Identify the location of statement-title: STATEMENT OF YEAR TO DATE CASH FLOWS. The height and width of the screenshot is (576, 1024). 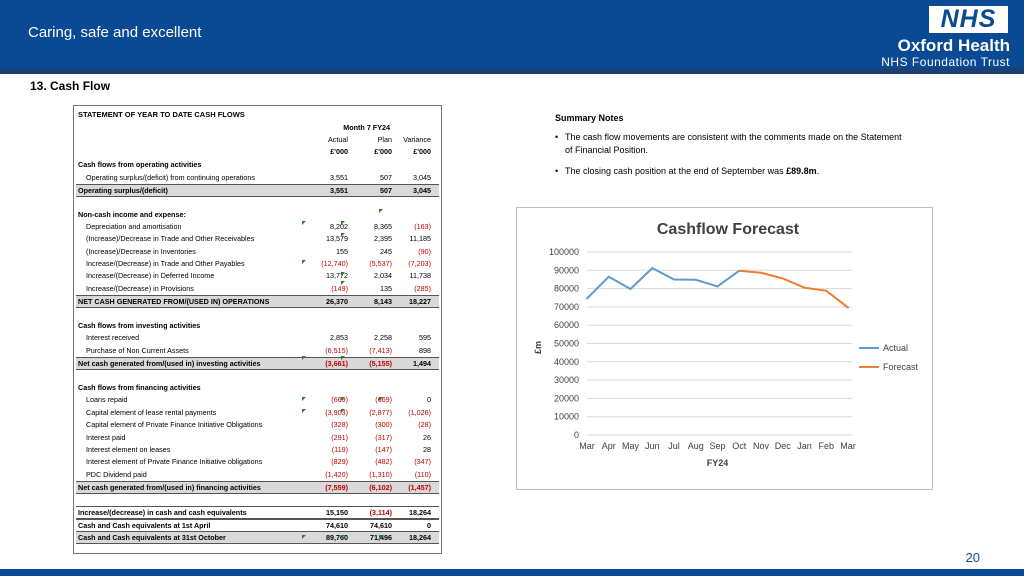
(161, 114).